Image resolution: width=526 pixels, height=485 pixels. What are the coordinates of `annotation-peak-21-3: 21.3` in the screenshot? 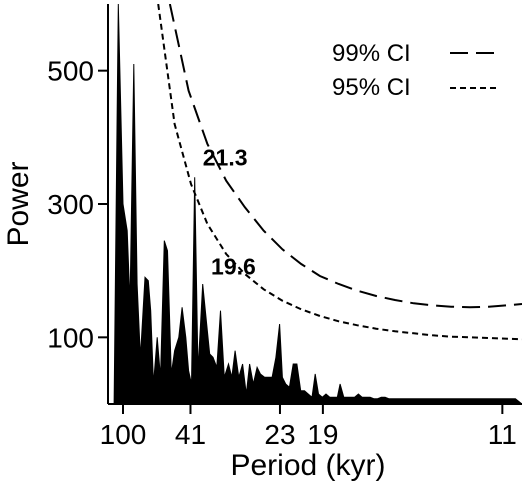 It's located at (225, 157).